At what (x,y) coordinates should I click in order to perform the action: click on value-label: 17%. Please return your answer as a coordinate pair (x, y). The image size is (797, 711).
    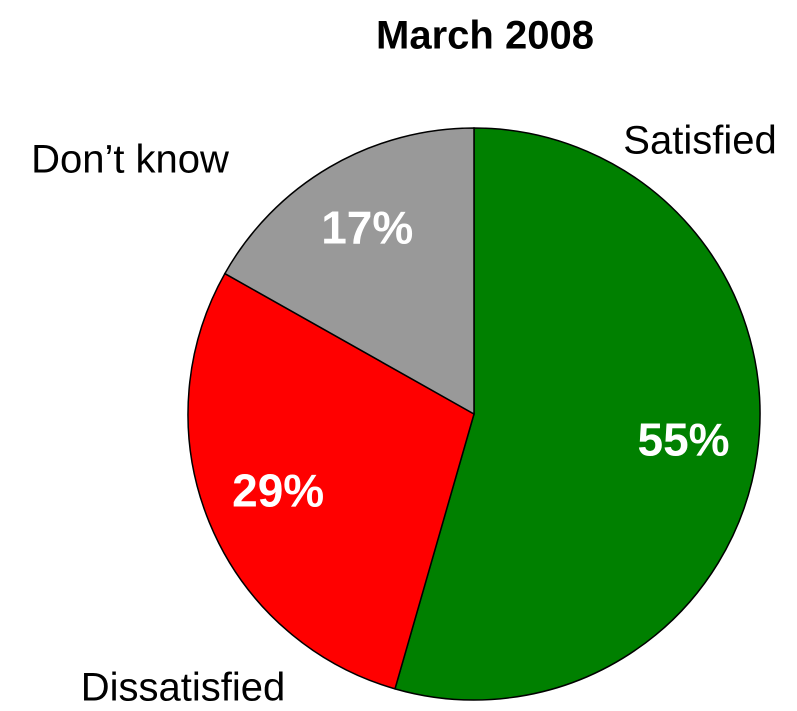
    Looking at the image, I should click on (367, 227).